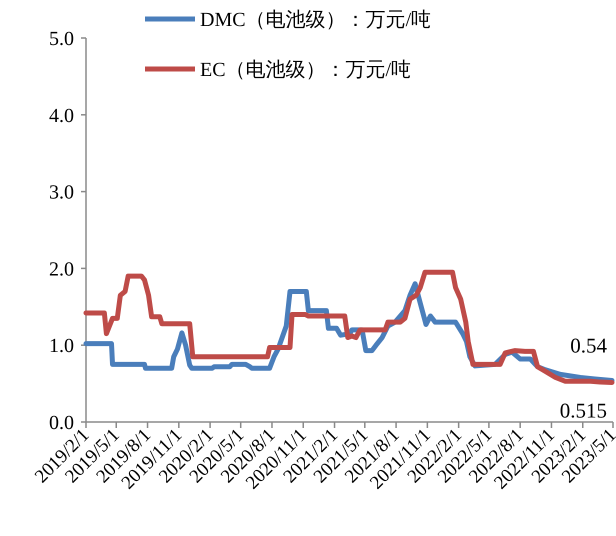  Describe the element at coordinates (61, 346) in the screenshot. I see `y-tick-label: 1.0` at that location.